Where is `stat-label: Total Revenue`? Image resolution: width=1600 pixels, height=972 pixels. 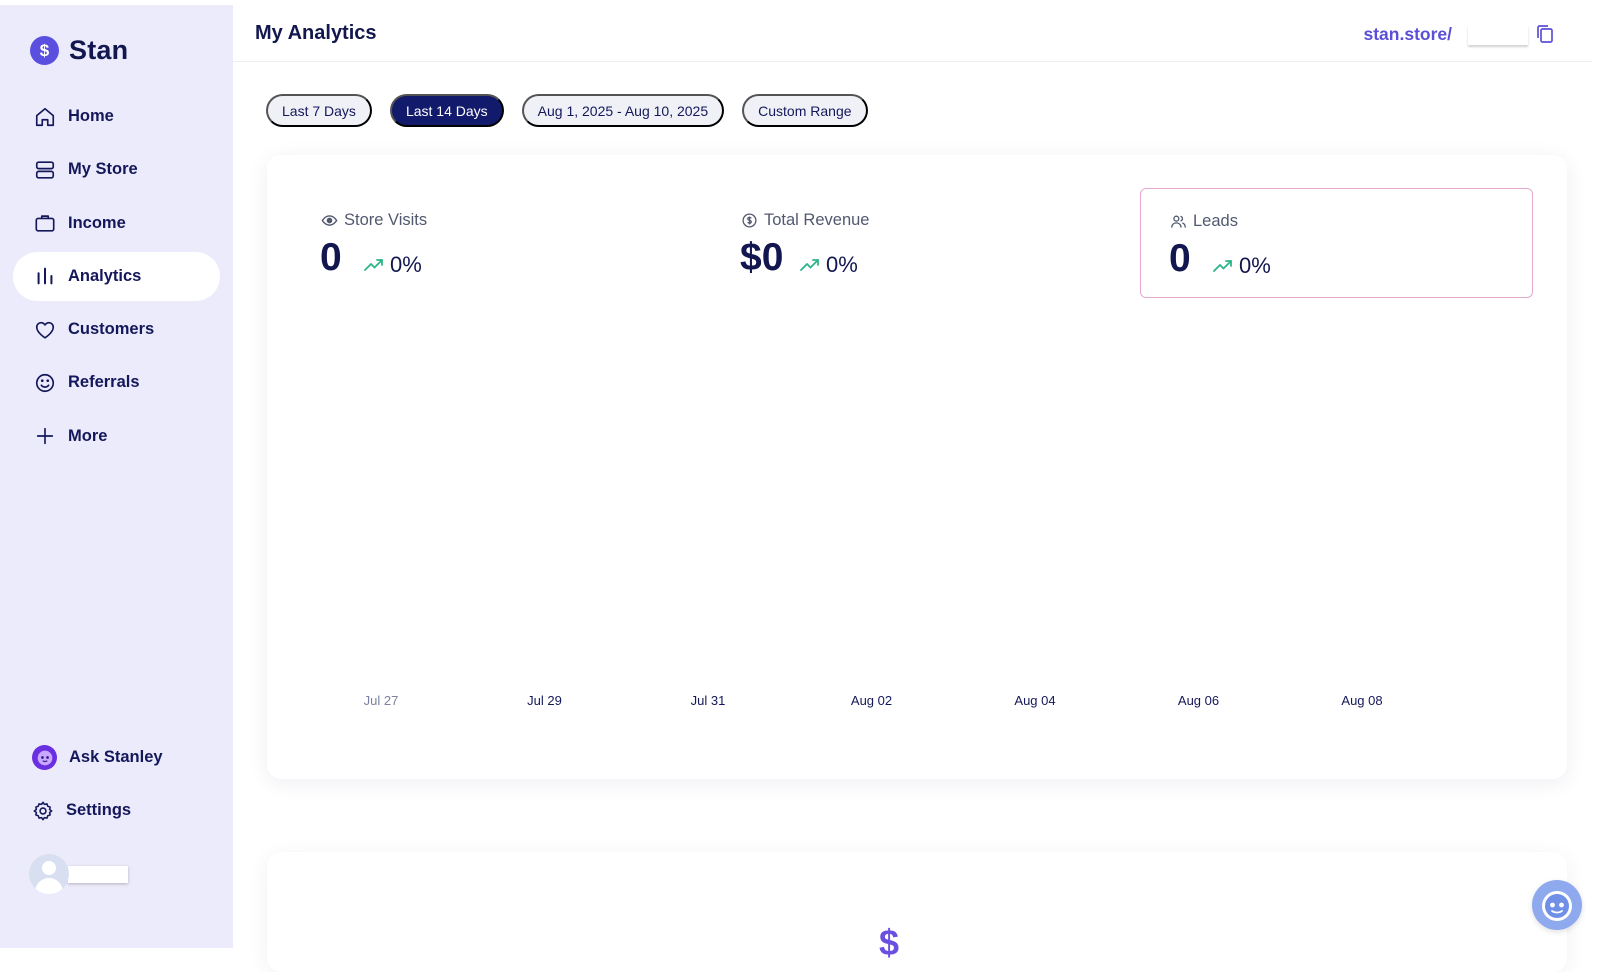
stat-label: Total Revenue is located at coordinates (805, 220).